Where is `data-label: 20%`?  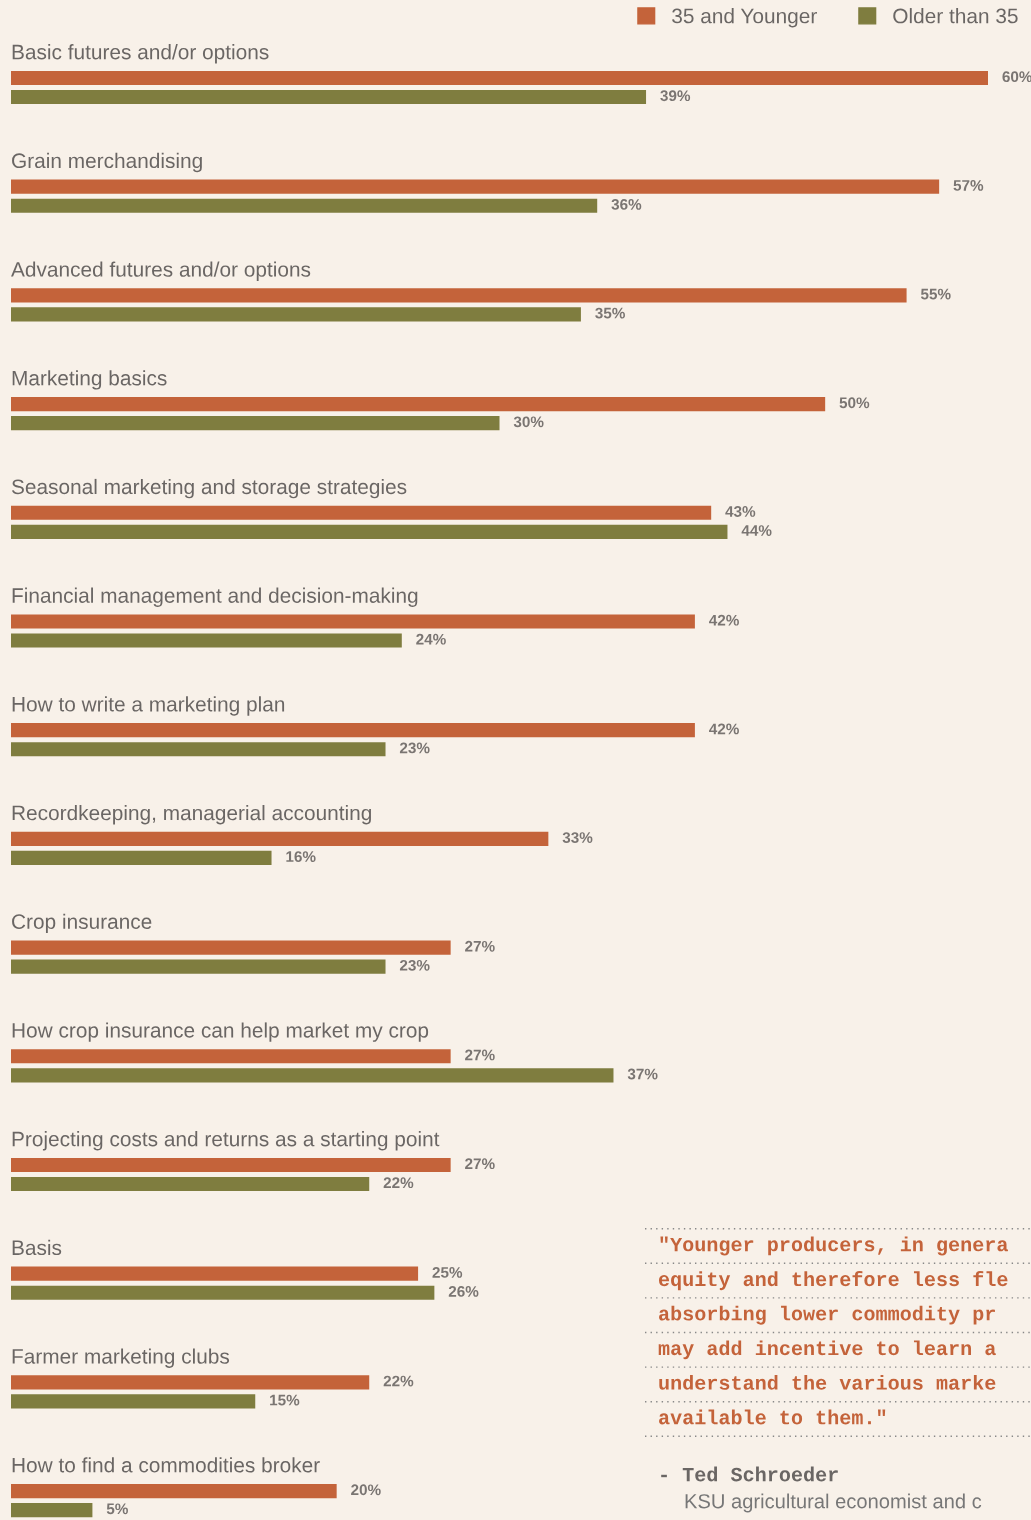
data-label: 20% is located at coordinates (366, 1490).